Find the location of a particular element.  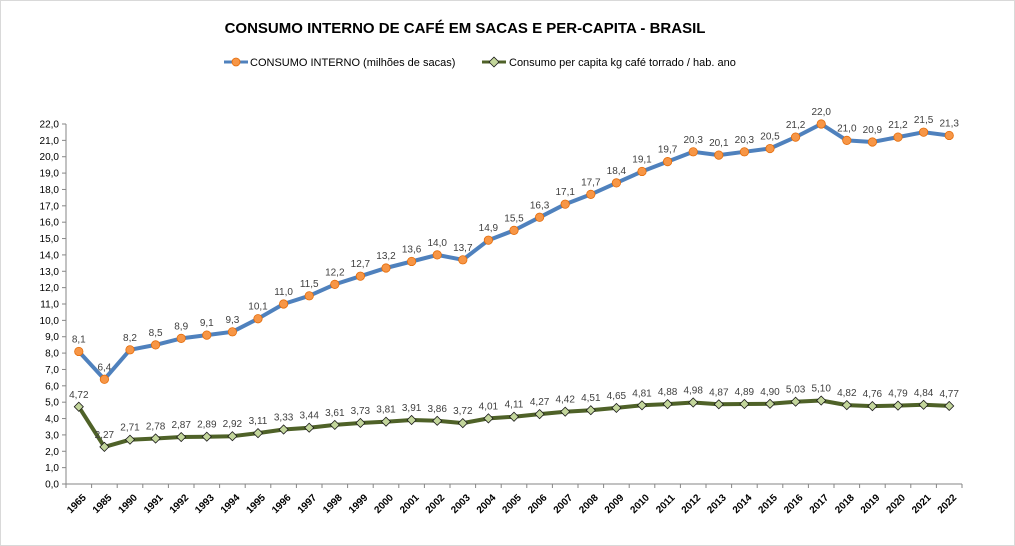

x-tick-label: 2018 is located at coordinates (845, 504).